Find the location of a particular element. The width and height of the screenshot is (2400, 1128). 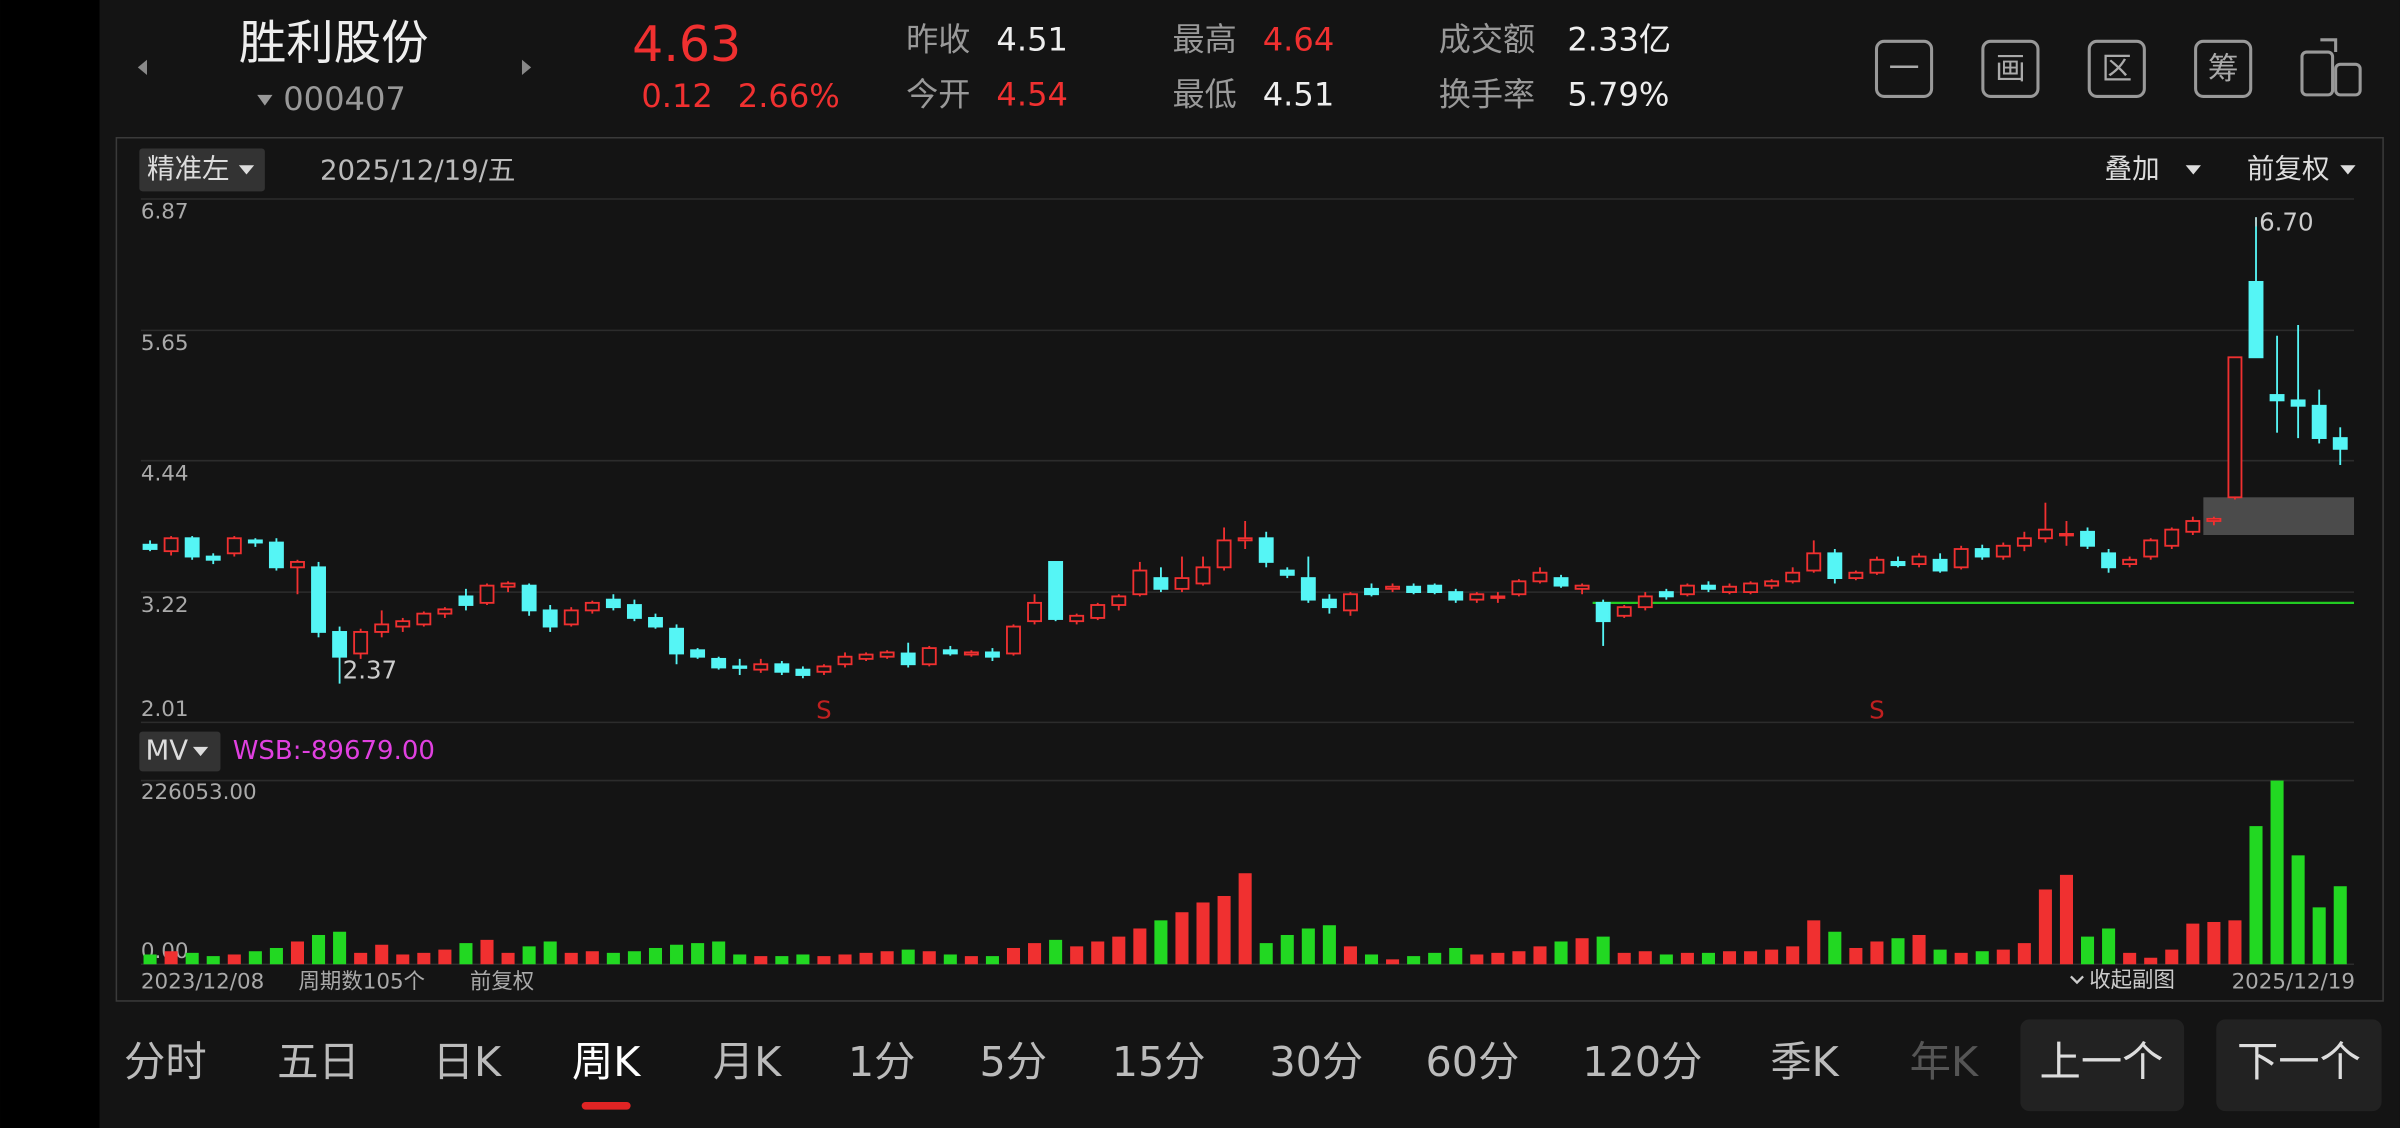

tab: 五日 is located at coordinates (318, 1062).